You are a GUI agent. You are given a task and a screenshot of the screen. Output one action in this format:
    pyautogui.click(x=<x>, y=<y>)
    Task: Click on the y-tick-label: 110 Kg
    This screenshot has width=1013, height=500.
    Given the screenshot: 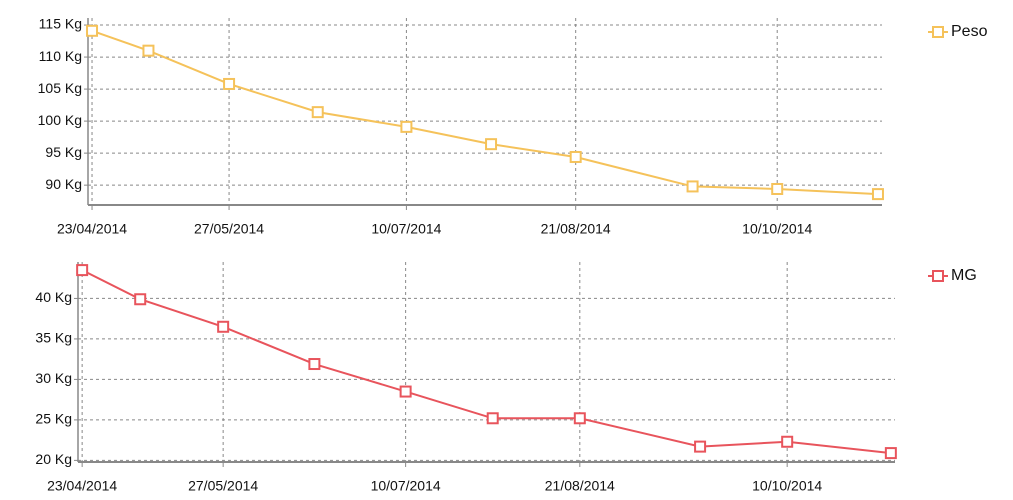 What is the action you would take?
    pyautogui.click(x=60, y=56)
    